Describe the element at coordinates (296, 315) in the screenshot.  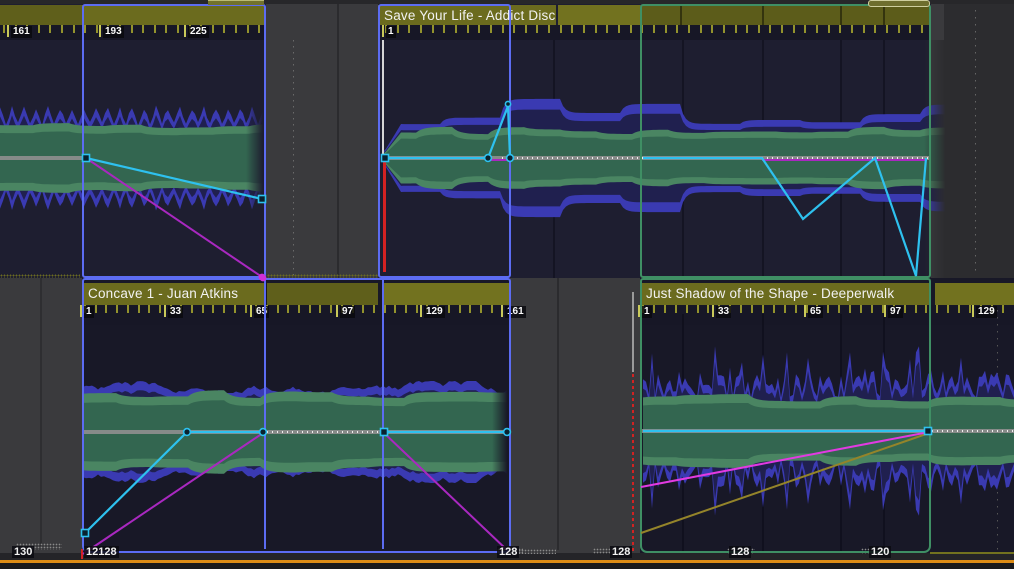
I see `beat-ruler-concave` at that location.